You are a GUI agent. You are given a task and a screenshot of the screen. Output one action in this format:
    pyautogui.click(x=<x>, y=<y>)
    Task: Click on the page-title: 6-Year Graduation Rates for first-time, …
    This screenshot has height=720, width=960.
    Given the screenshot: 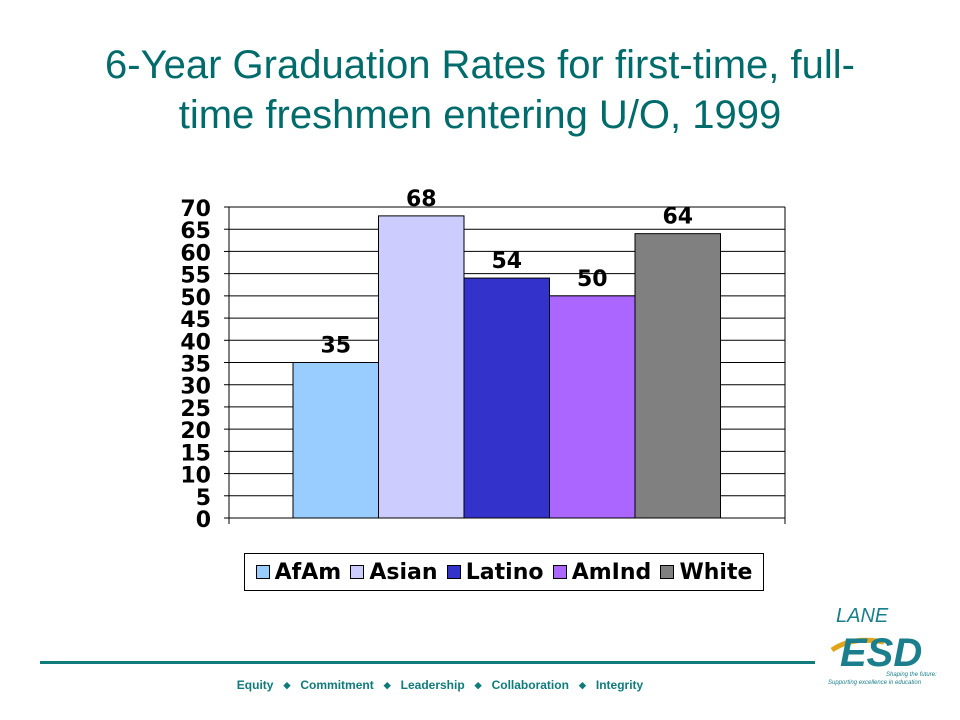 What is the action you would take?
    pyautogui.click(x=480, y=90)
    